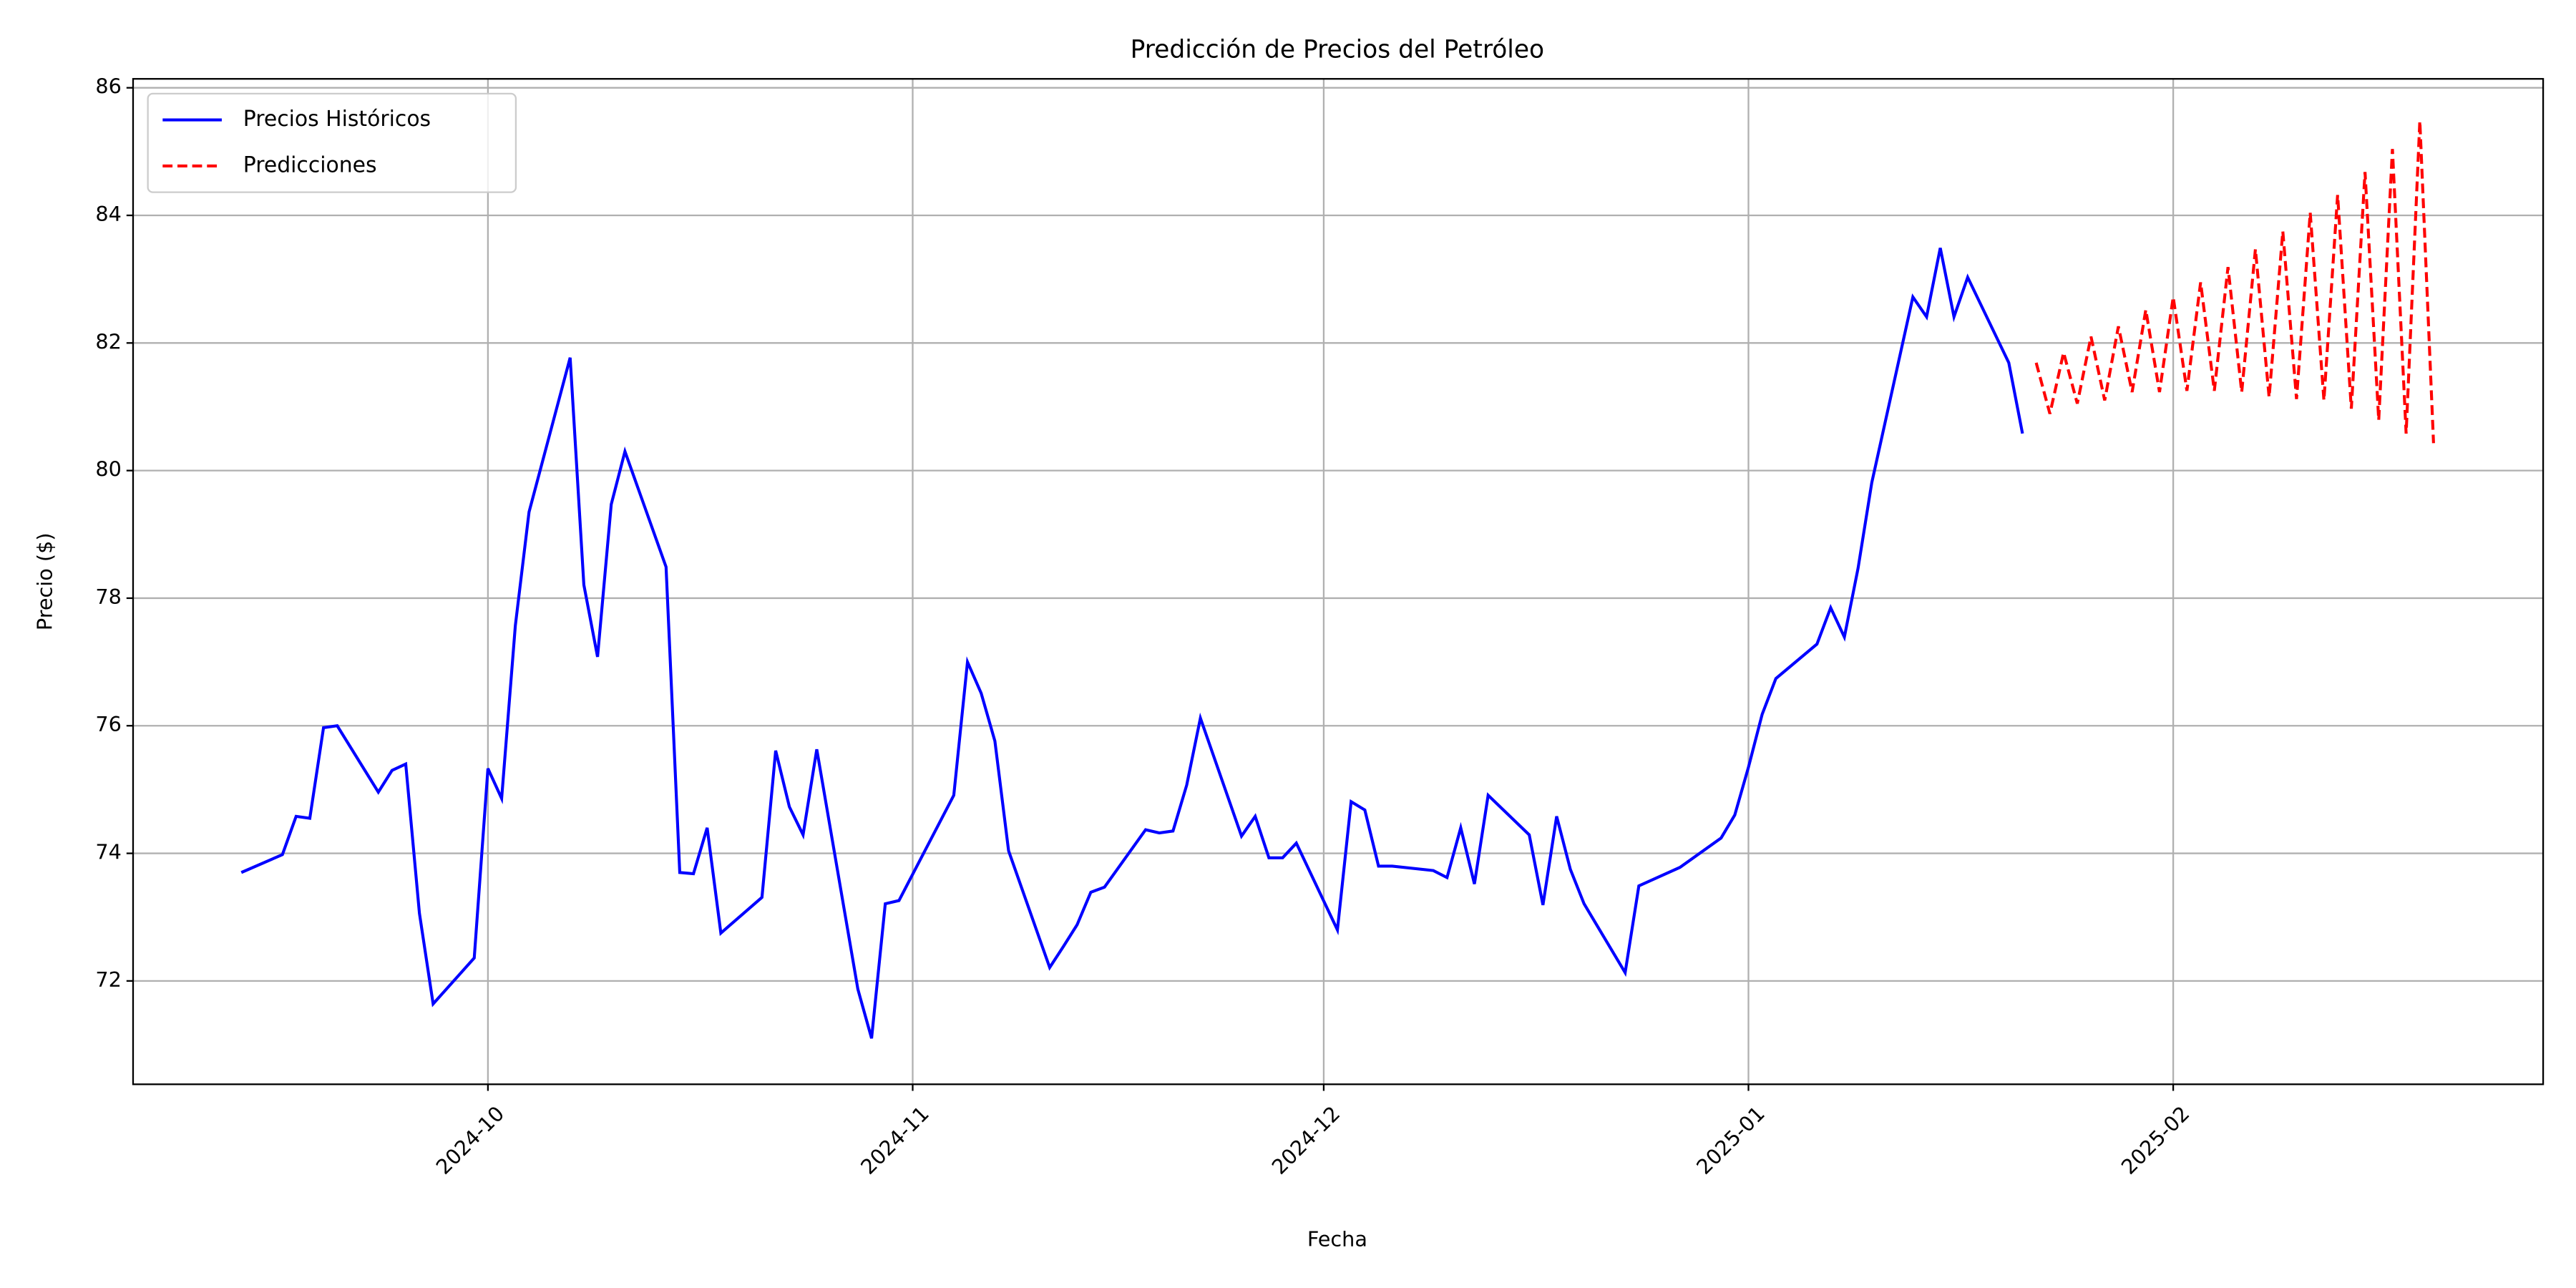 The height and width of the screenshot is (1288, 2576). Describe the element at coordinates (108, 469) in the screenshot. I see `y-tick-label: 80` at that location.